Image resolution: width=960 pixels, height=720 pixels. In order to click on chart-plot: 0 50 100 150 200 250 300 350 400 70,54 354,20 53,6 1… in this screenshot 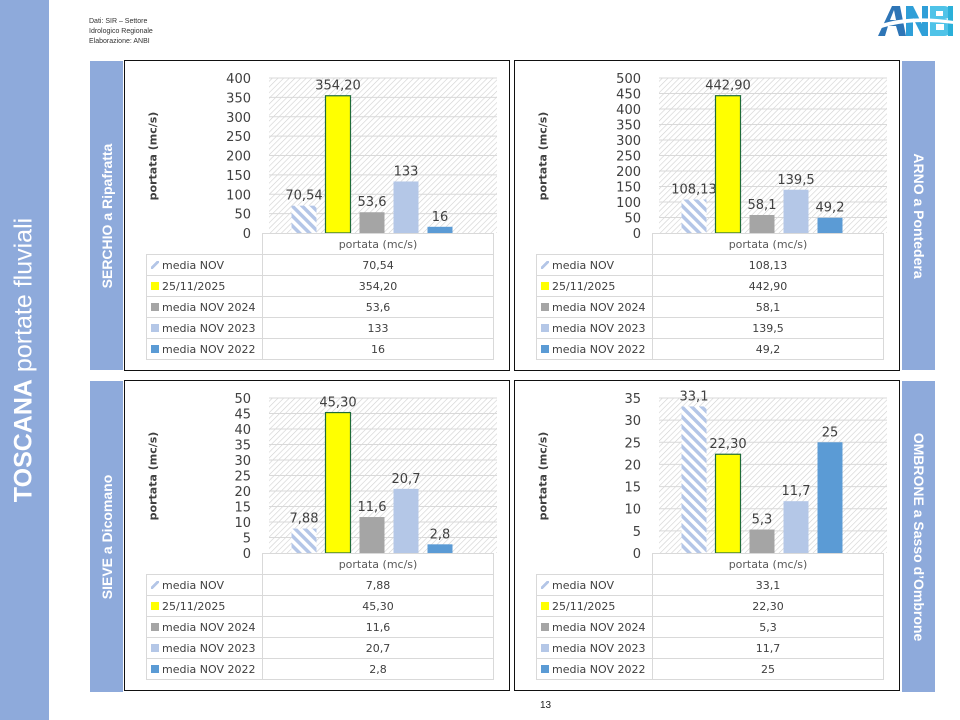, I will do `click(361, 157)`.